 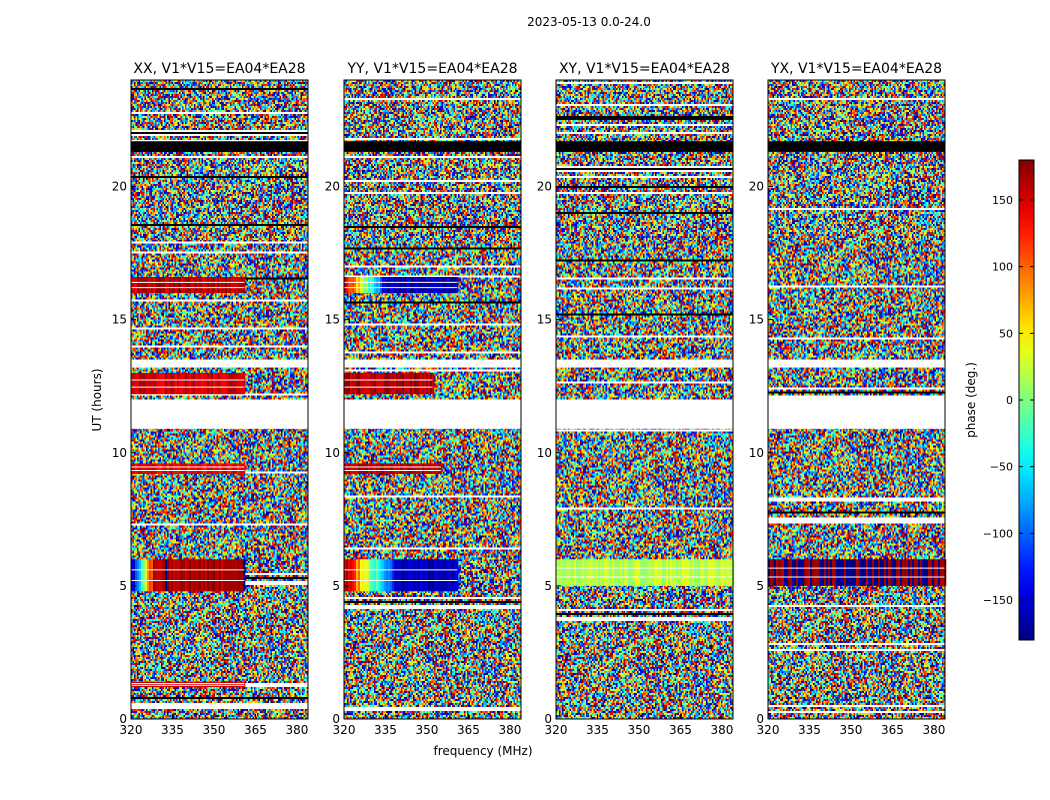 What do you see at coordinates (432, 399) in the screenshot?
I see `panel-frame` at bounding box center [432, 399].